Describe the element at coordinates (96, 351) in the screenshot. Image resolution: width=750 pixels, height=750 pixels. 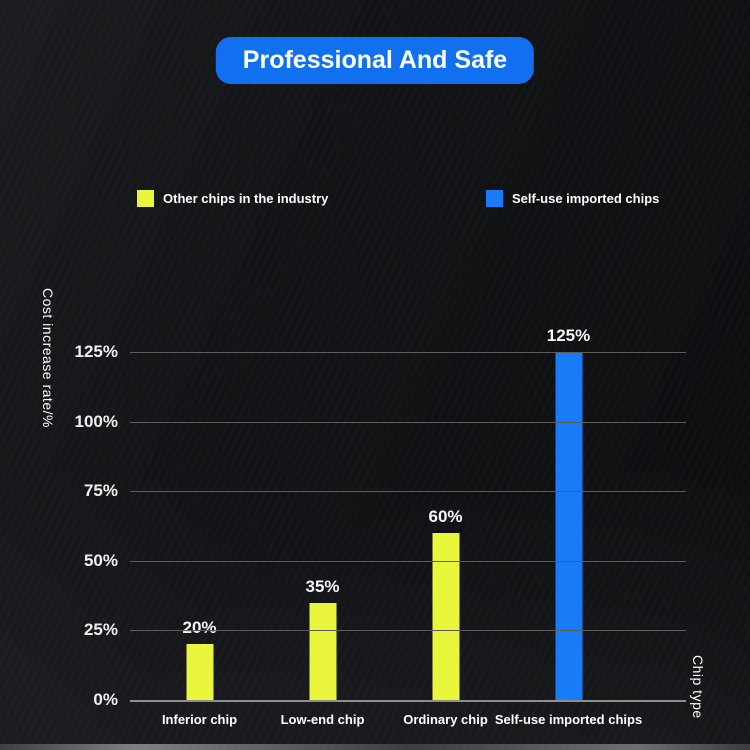
I see `y-tick-label: 125%` at that location.